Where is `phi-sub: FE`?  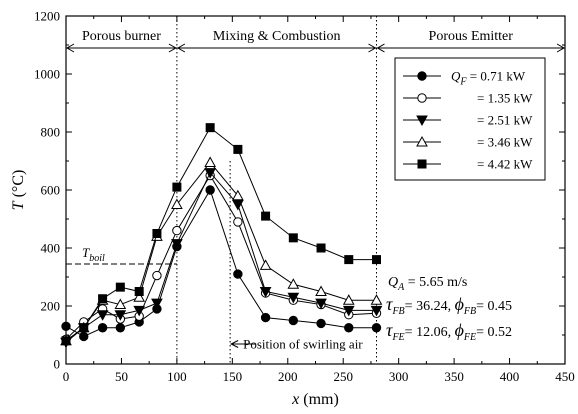 phi-sub: FE is located at coordinates (469, 337).